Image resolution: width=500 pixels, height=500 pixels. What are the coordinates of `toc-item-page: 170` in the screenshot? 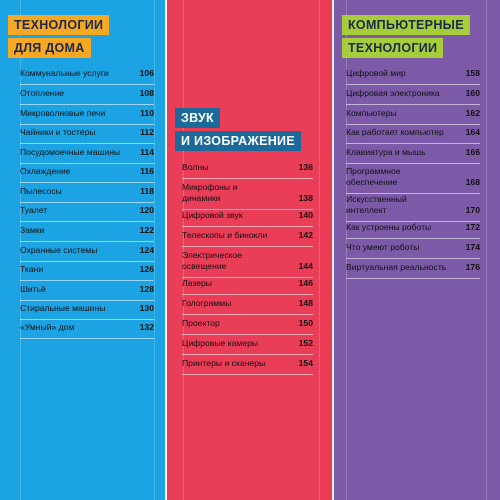 It's located at (472, 210).